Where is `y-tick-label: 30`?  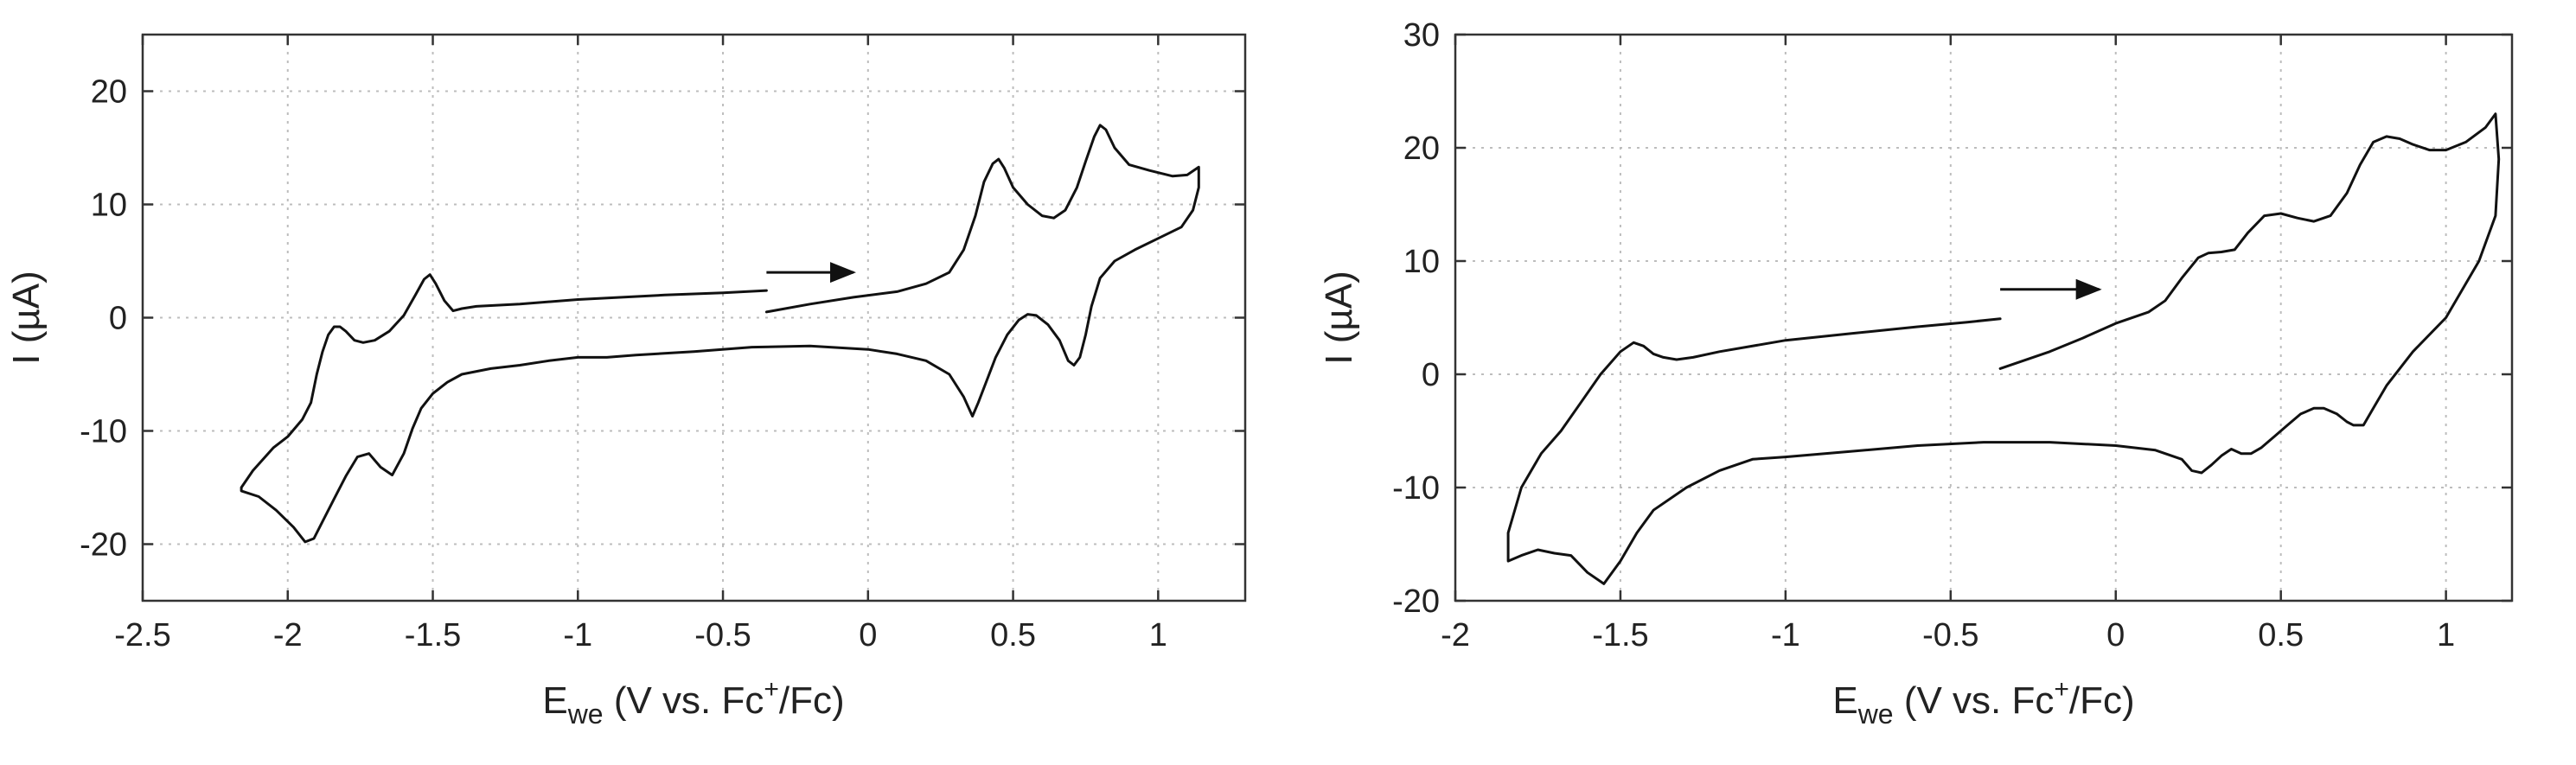 y-tick-label: 30 is located at coordinates (1422, 35).